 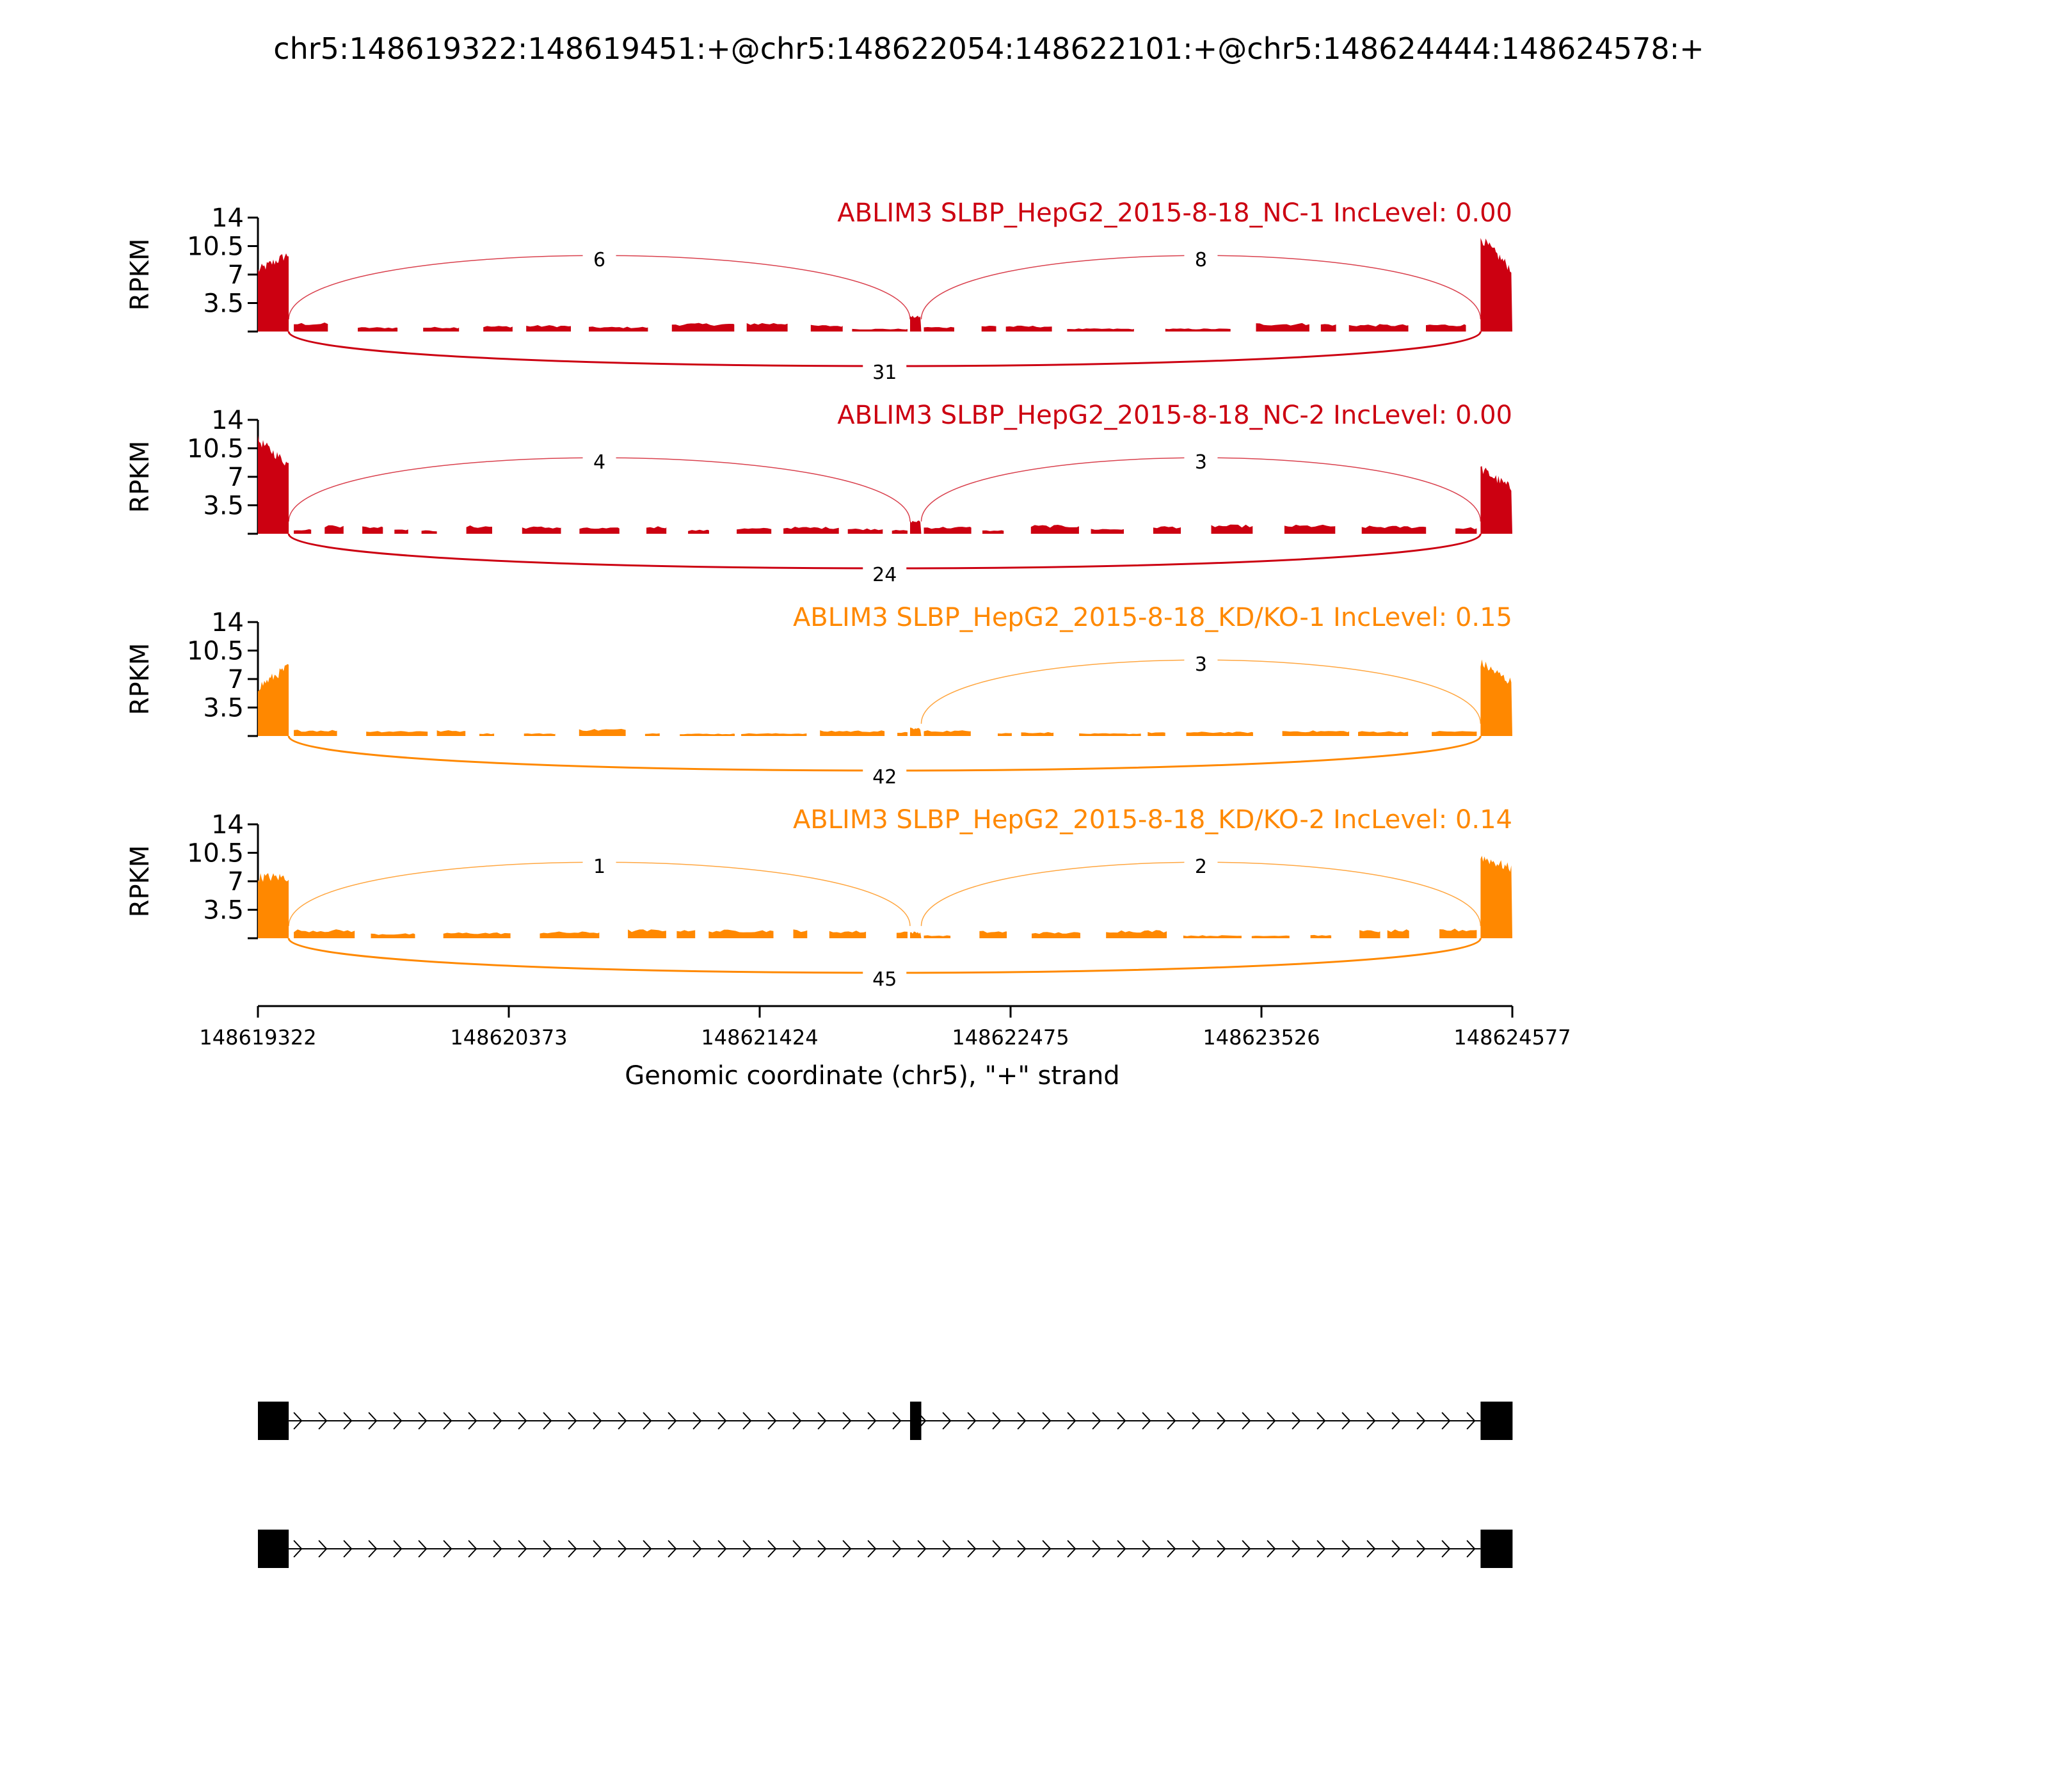 I want to click on junction-count-label: 4, so click(x=599, y=462).